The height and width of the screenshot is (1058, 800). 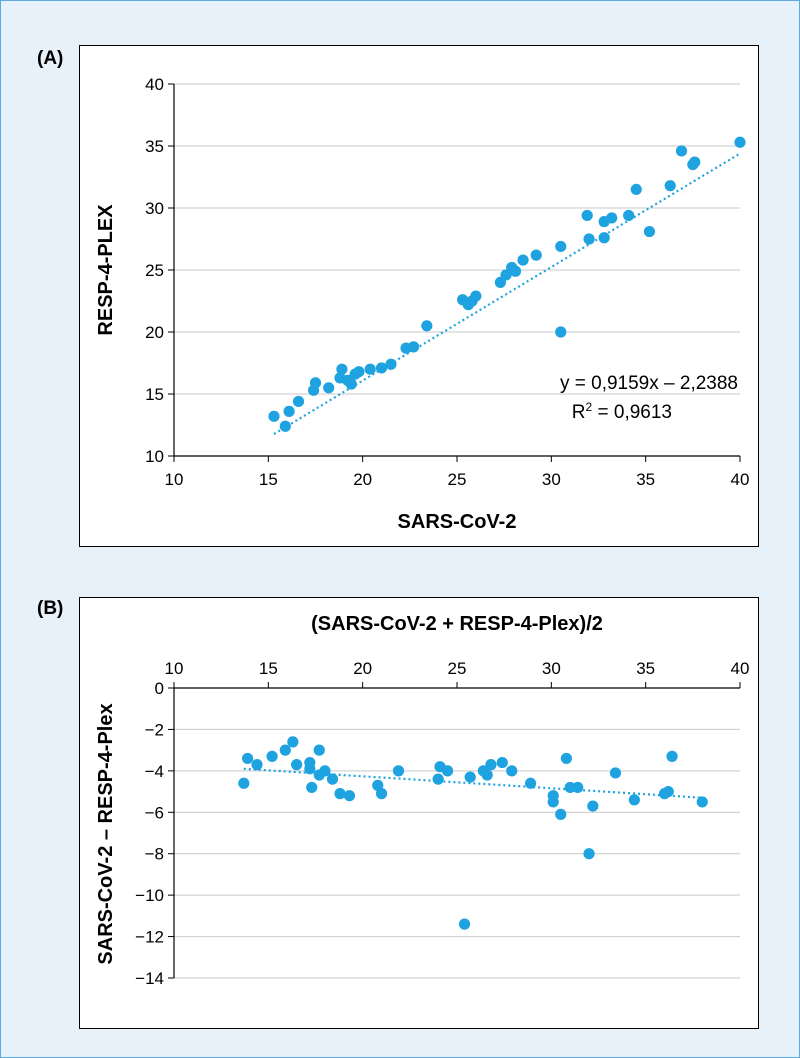 I want to click on y-tick-label: −6, so click(x=154, y=812).